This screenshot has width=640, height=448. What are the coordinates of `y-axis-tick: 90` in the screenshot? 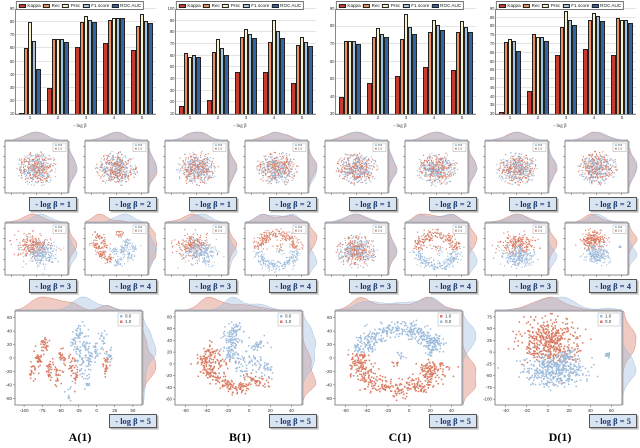 It's located at (172, 20).